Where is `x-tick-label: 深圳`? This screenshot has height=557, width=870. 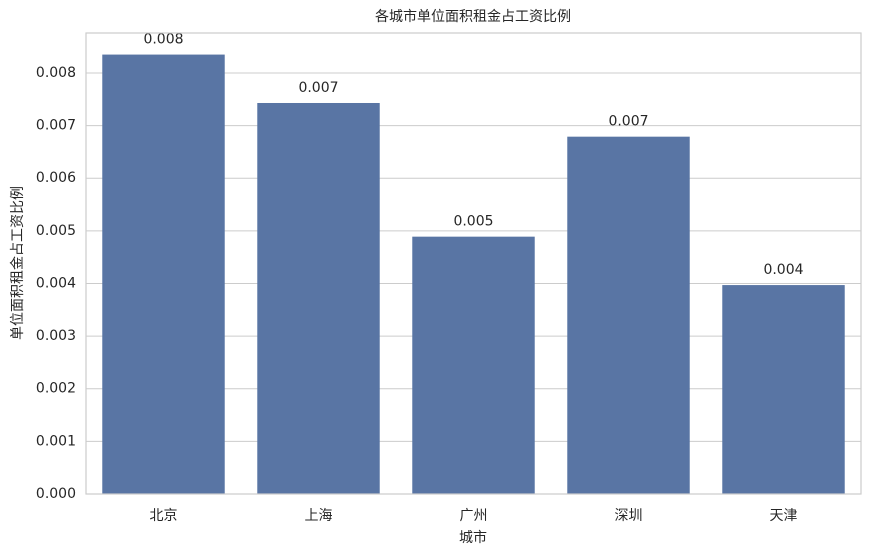 x-tick-label: 深圳 is located at coordinates (629, 516).